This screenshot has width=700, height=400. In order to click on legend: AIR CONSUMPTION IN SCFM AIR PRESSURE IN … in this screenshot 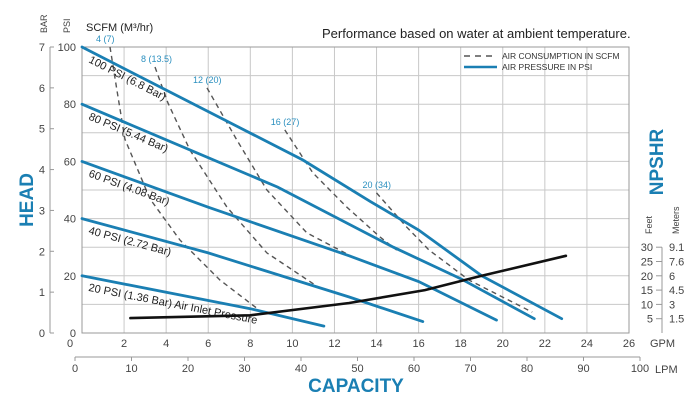, I will do `click(542, 61)`.